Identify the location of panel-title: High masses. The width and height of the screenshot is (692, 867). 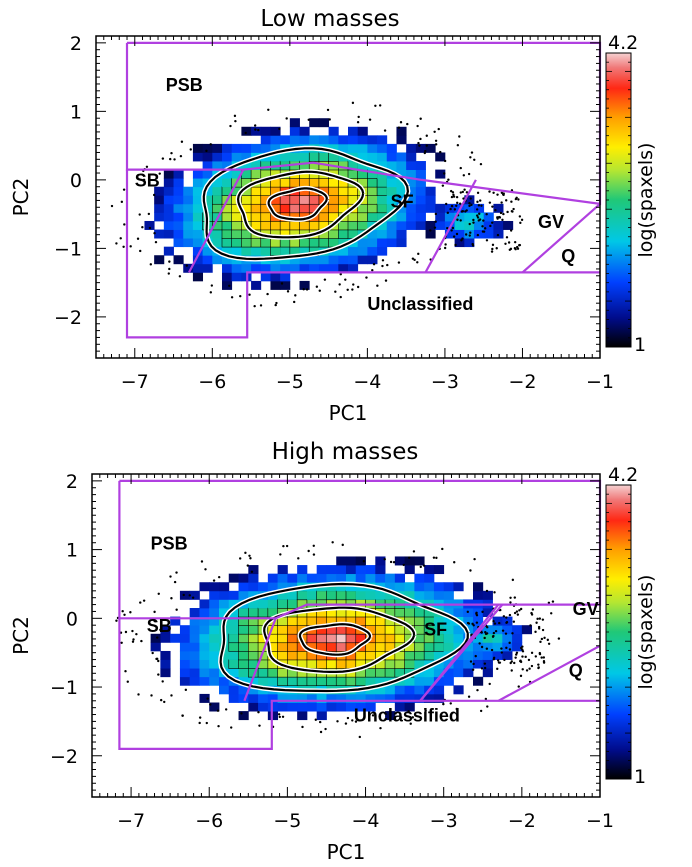
(345, 452).